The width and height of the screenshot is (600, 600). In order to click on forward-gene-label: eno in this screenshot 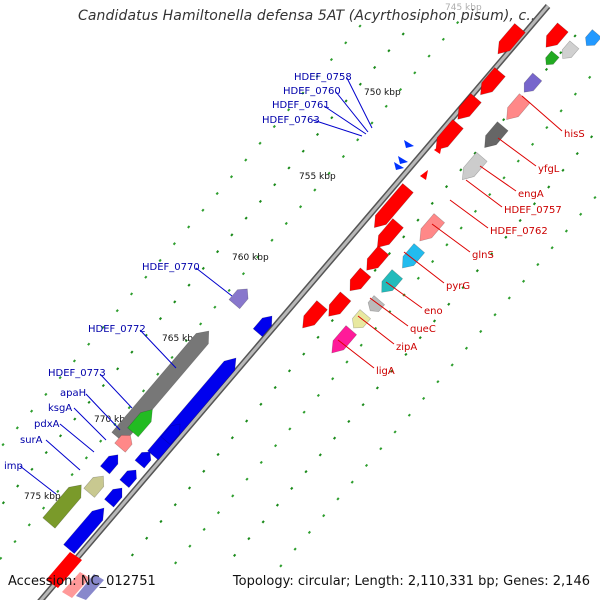, I will do `click(433, 311)`.